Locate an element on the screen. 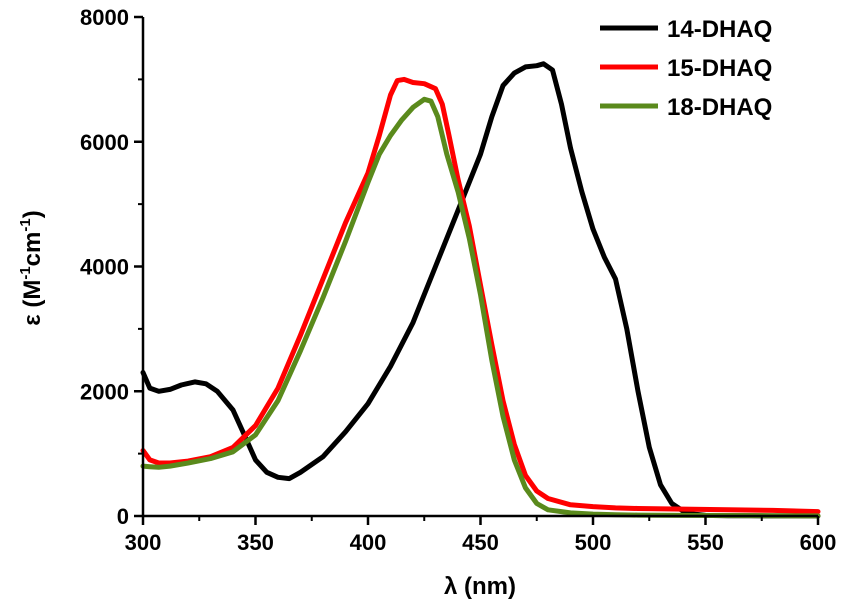  x-axis-title: λ (nm) is located at coordinates (480, 586).